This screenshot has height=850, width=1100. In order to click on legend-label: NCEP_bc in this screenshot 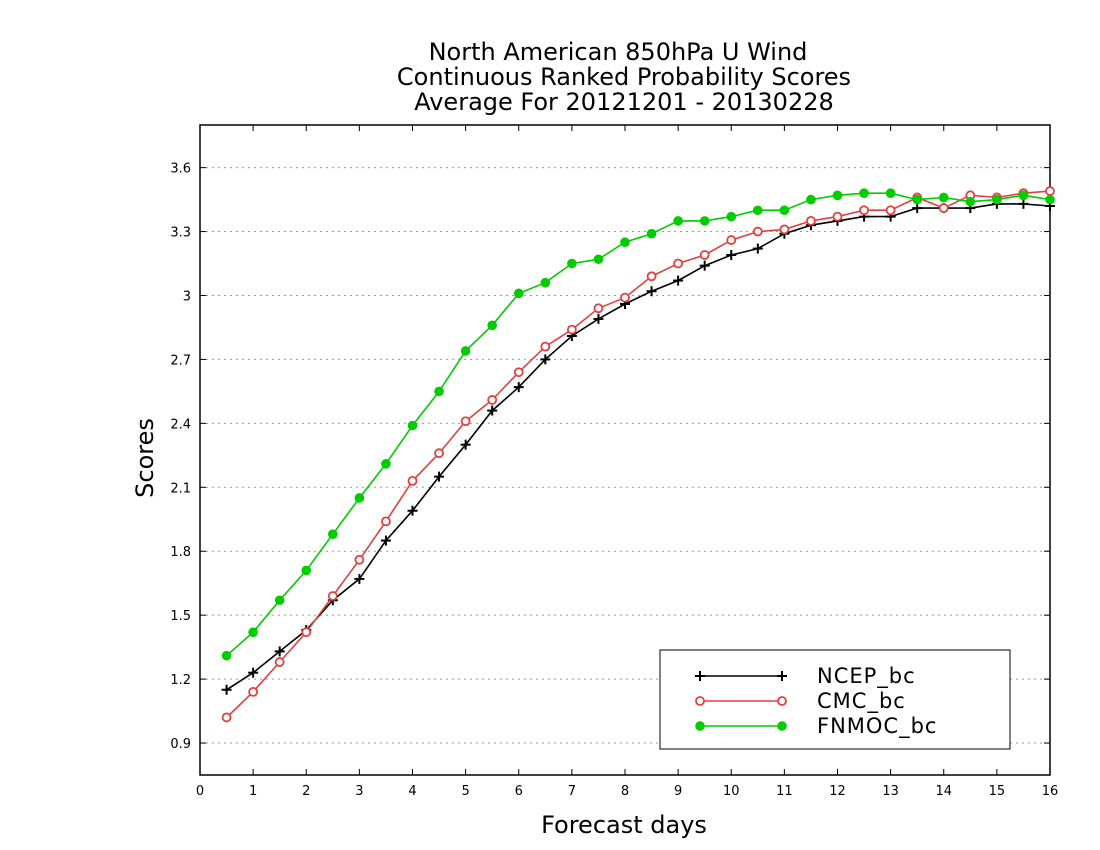, I will do `click(866, 676)`.